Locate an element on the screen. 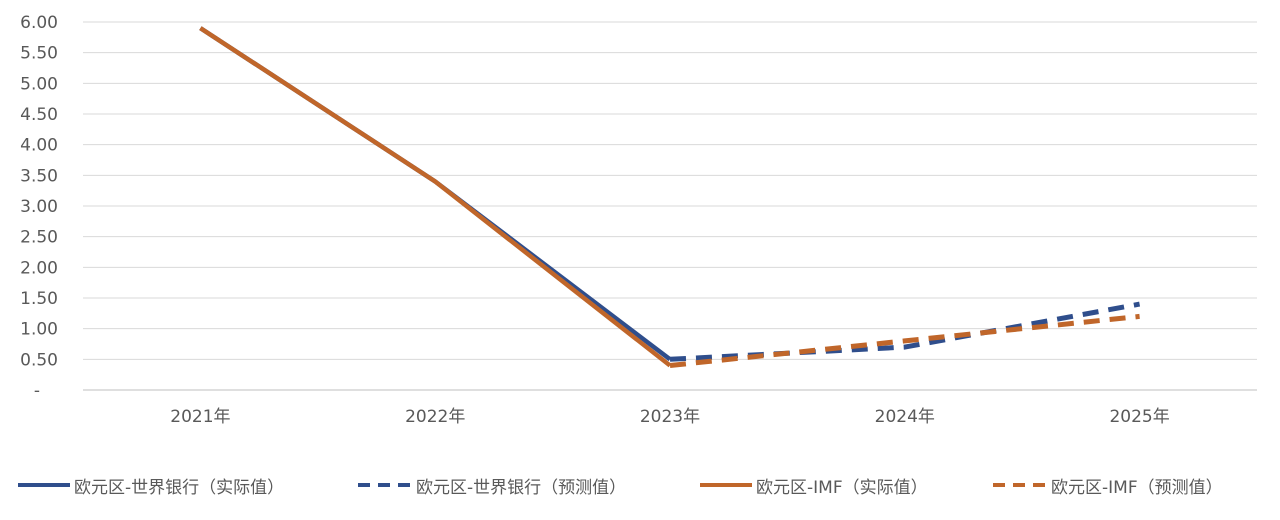  y-tick-label: 1.50 is located at coordinates (39, 299).